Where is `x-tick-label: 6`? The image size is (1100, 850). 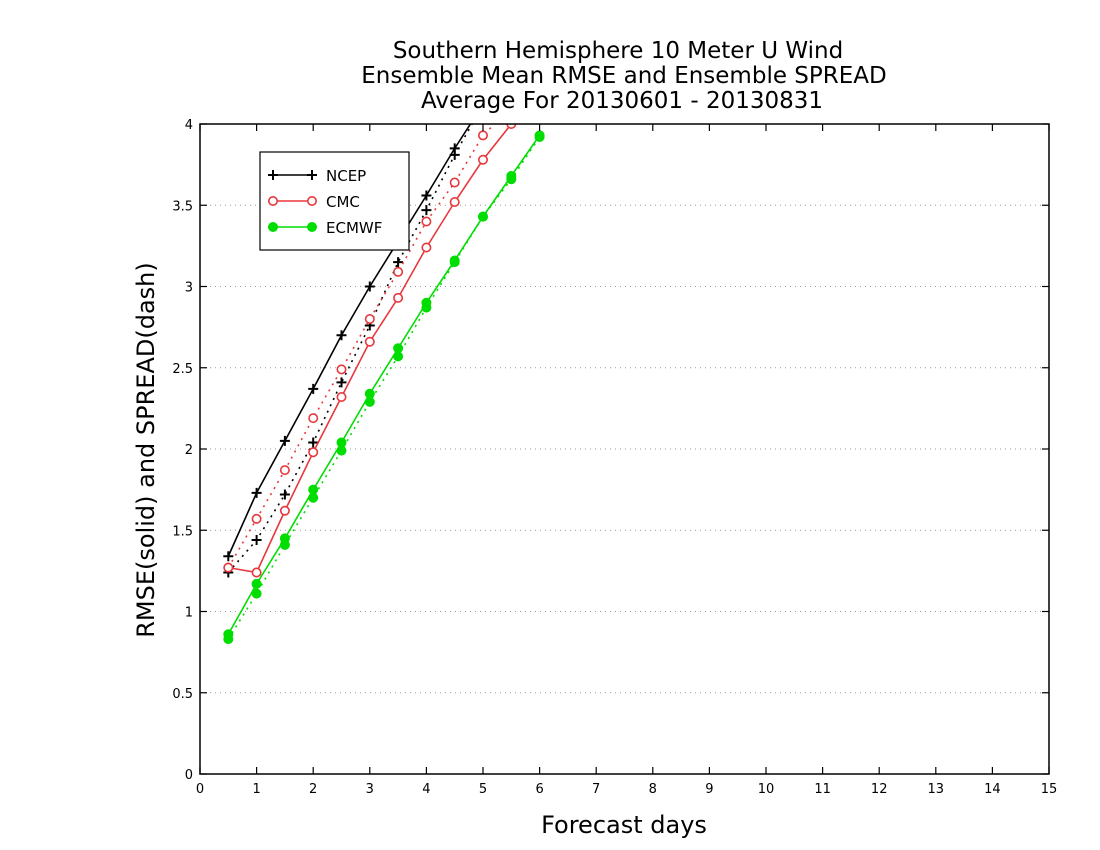 x-tick-label: 6 is located at coordinates (539, 789).